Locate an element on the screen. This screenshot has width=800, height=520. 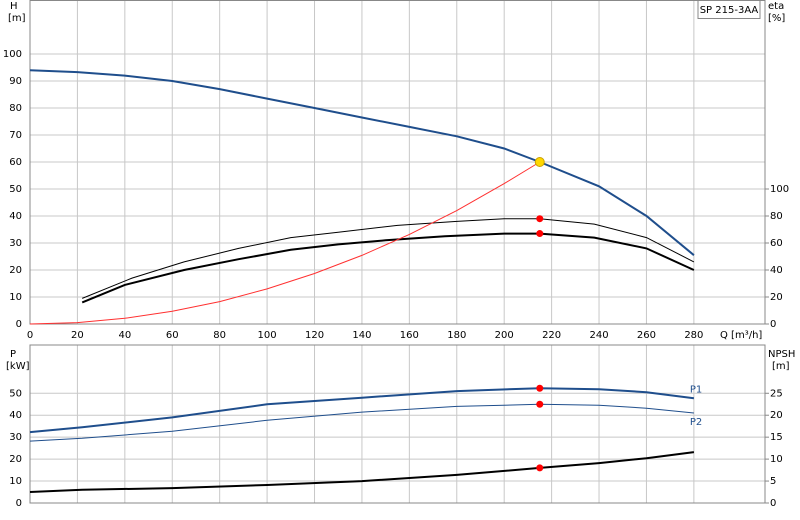
y-axis-unit: [kW] is located at coordinates (18, 366).